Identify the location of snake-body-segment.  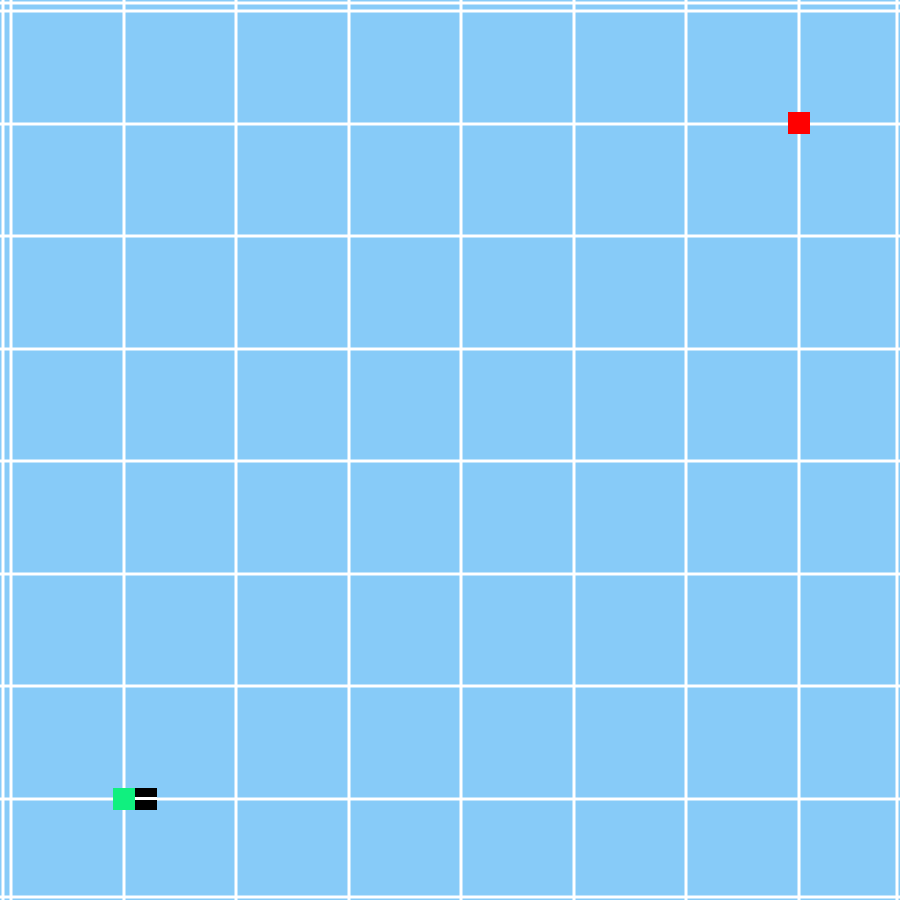
(124, 799).